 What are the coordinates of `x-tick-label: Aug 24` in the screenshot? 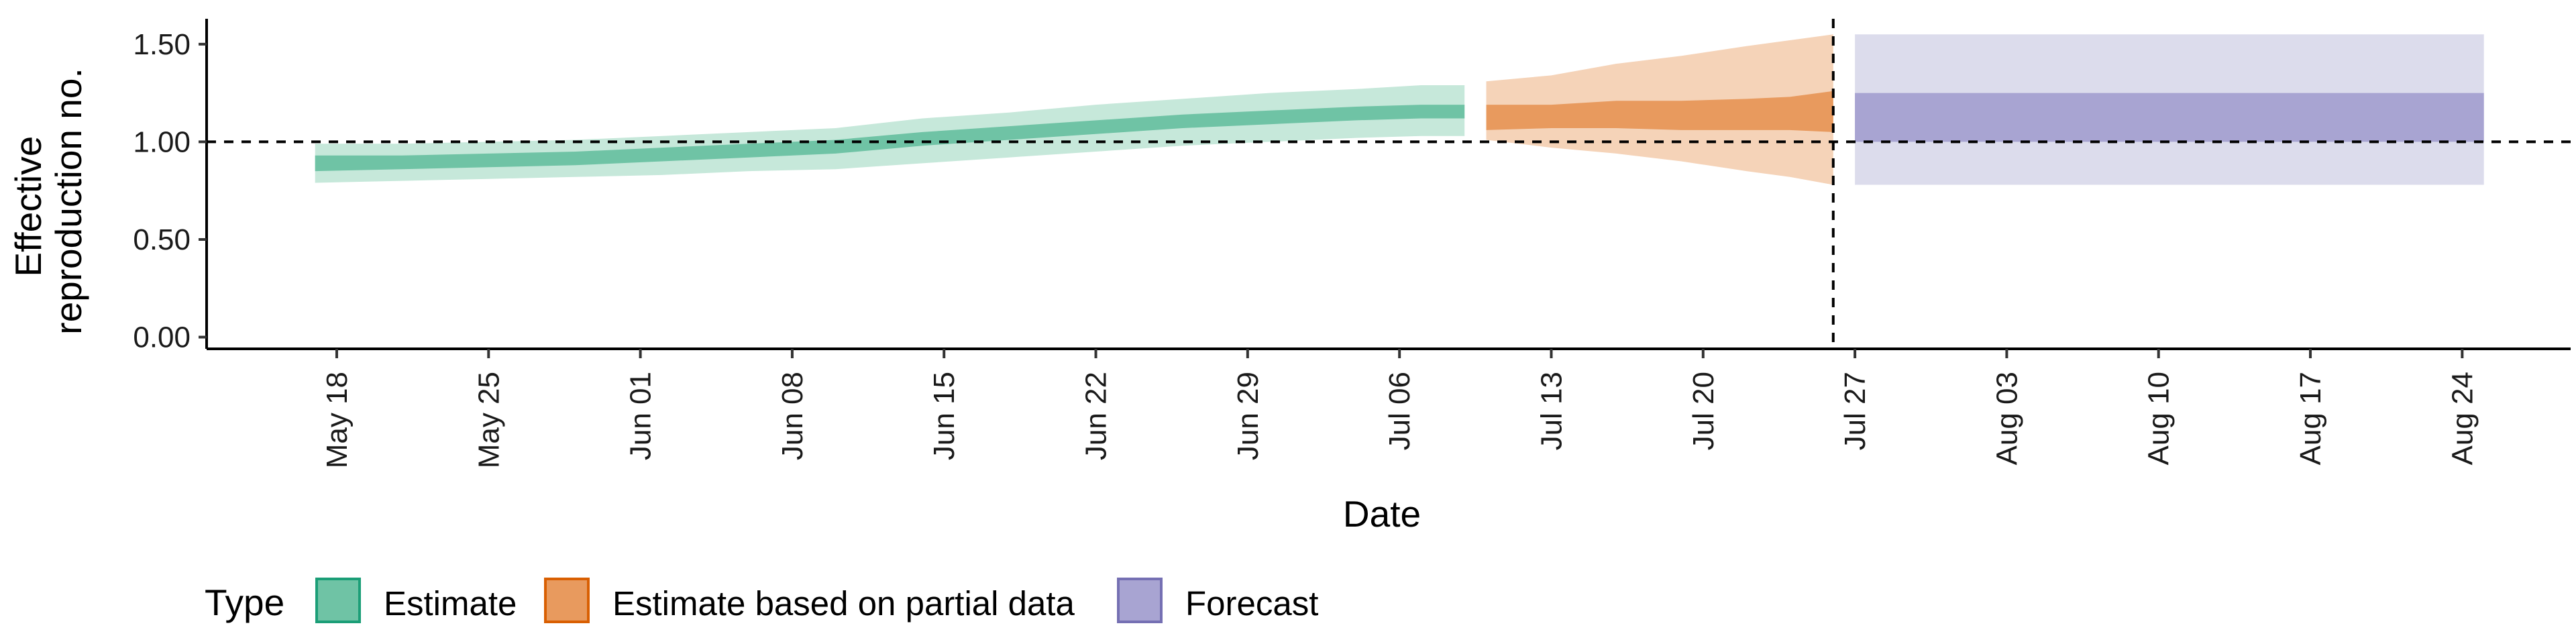 It's located at (2462, 418).